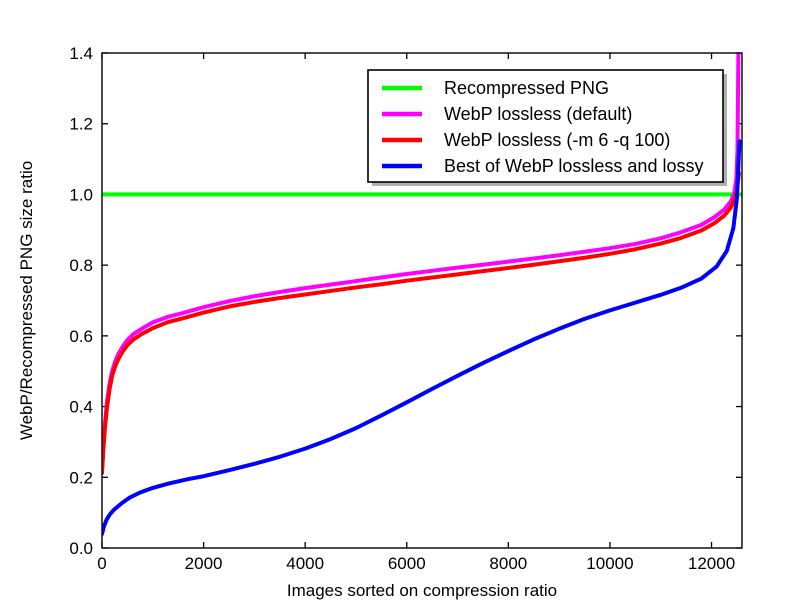 The height and width of the screenshot is (612, 812). Describe the element at coordinates (609, 563) in the screenshot. I see `x-tick-label: 10000` at that location.